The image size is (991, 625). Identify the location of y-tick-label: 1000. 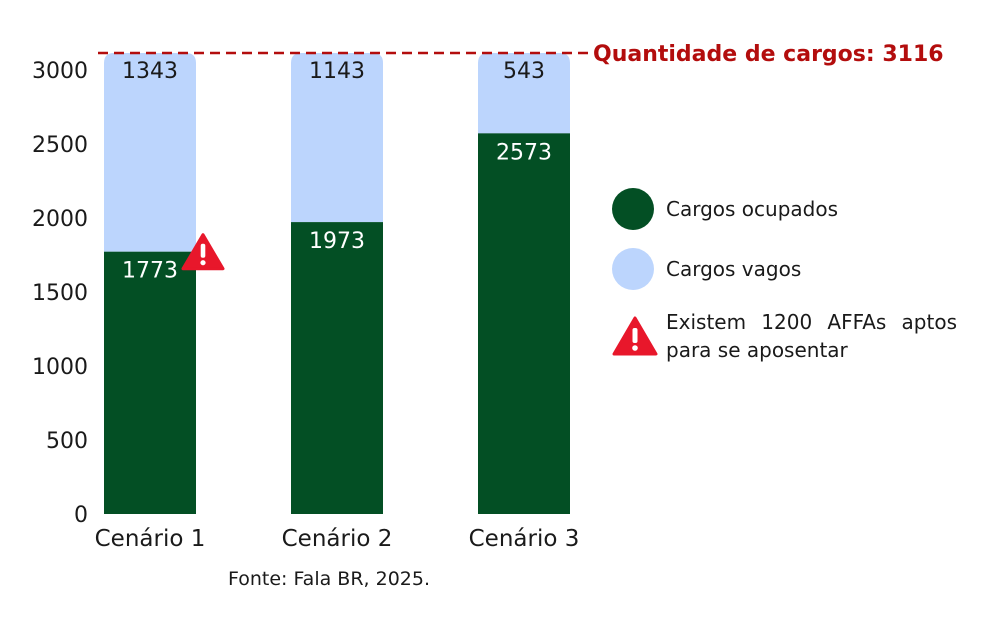
(60, 367).